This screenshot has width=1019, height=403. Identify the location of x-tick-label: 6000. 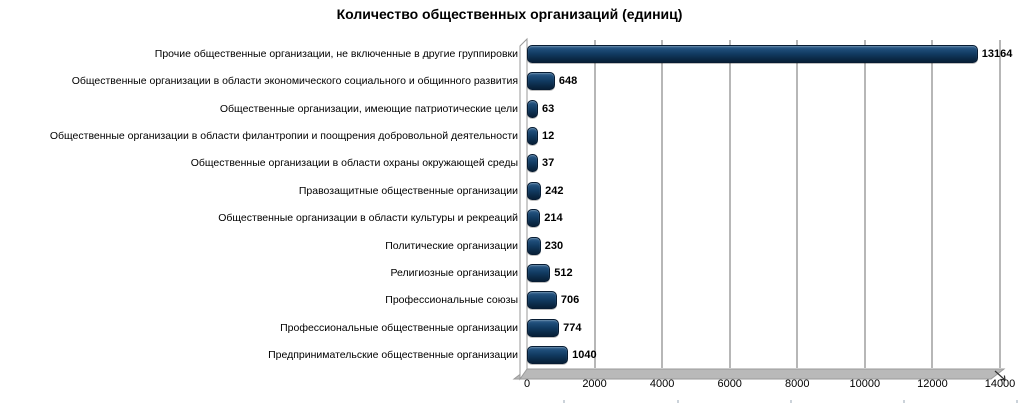
(729, 384).